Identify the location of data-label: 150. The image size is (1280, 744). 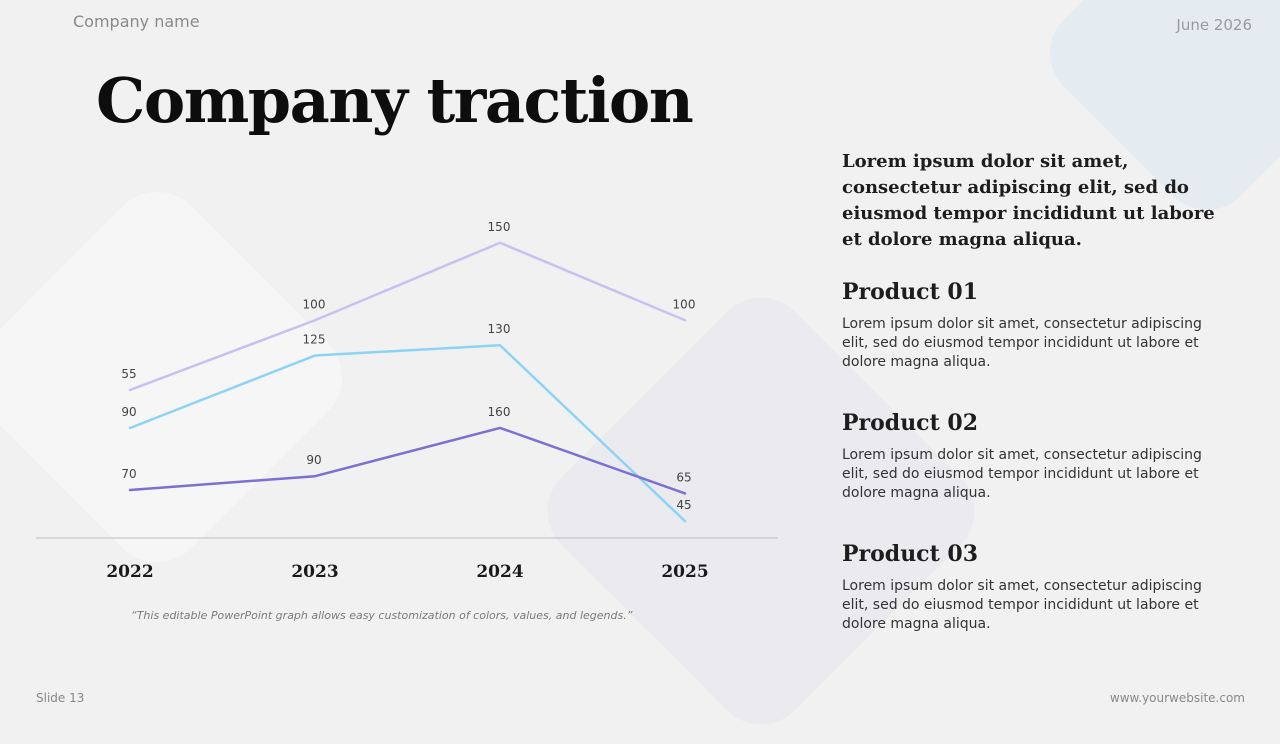
(499, 227).